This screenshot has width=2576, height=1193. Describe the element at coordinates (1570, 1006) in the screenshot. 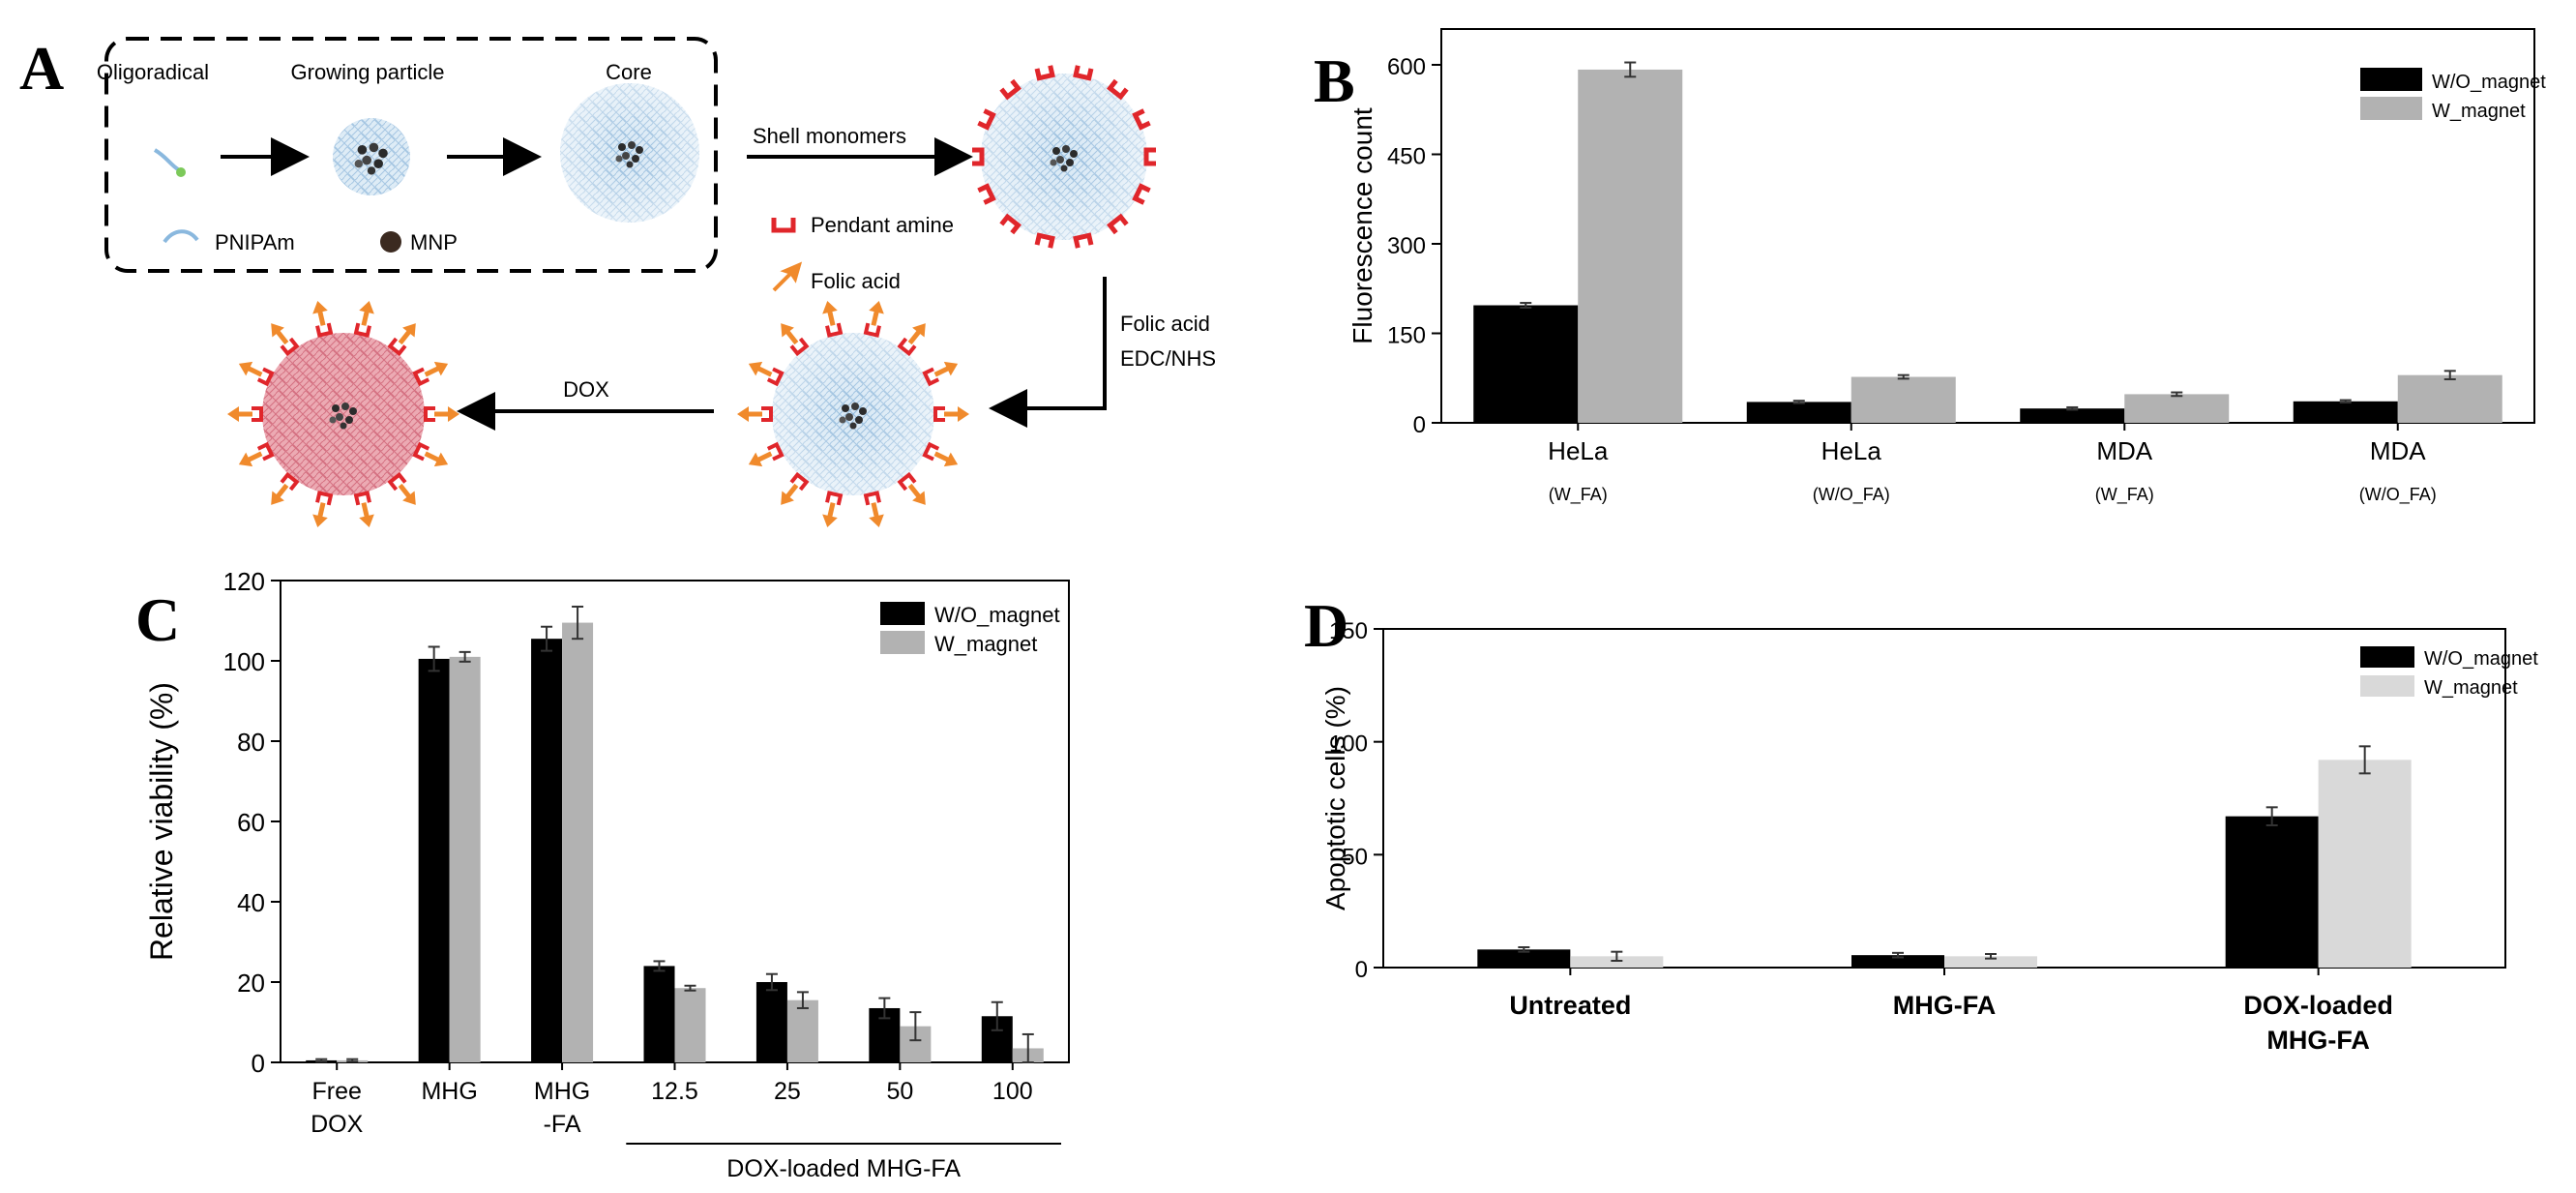

I see `x-category-label: Untreated` at that location.